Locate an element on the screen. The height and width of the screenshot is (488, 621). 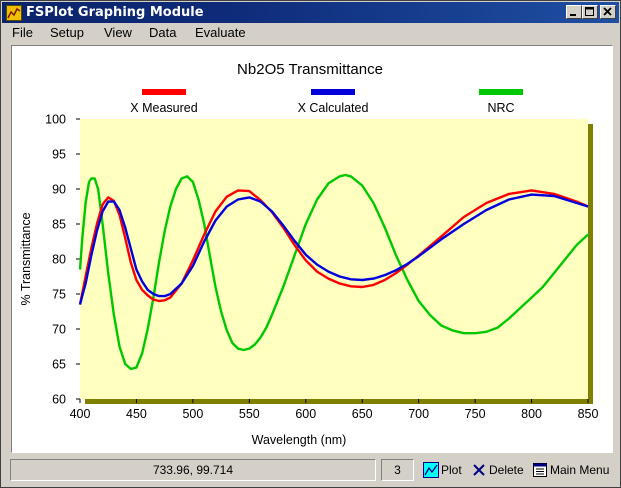
menu-bar: File Setup View Data Evaluate is located at coordinates (310, 33).